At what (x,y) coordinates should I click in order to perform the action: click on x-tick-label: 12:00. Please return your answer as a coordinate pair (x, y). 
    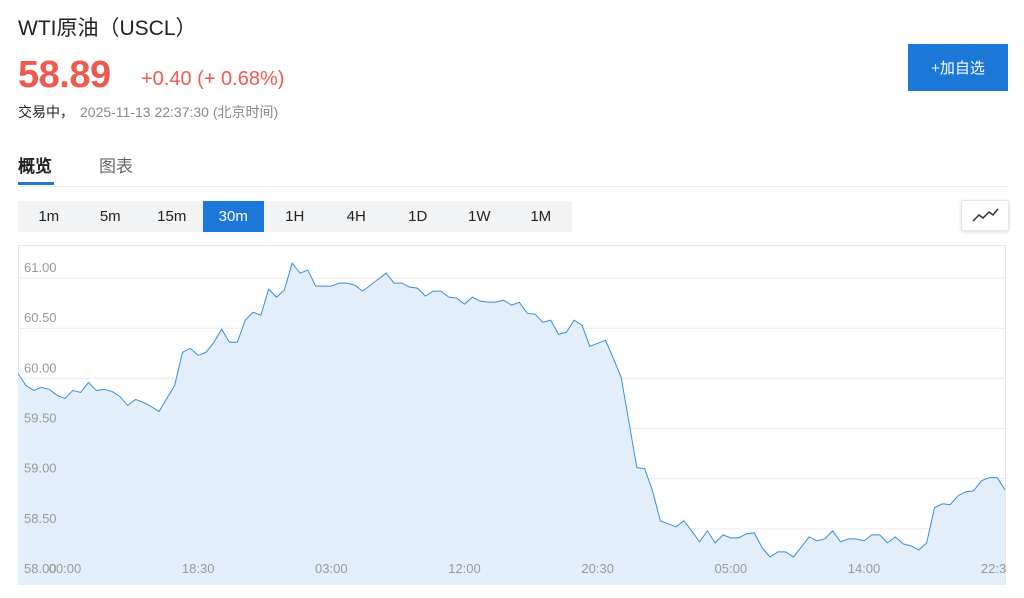
    Looking at the image, I should click on (464, 568).